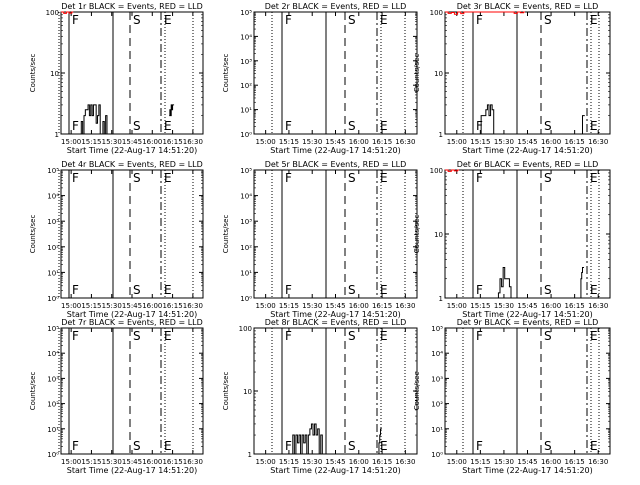 This screenshot has width=640, height=485. I want to click on panel-title: Det 5r BLACK = Events, RED = LLD, so click(336, 164).